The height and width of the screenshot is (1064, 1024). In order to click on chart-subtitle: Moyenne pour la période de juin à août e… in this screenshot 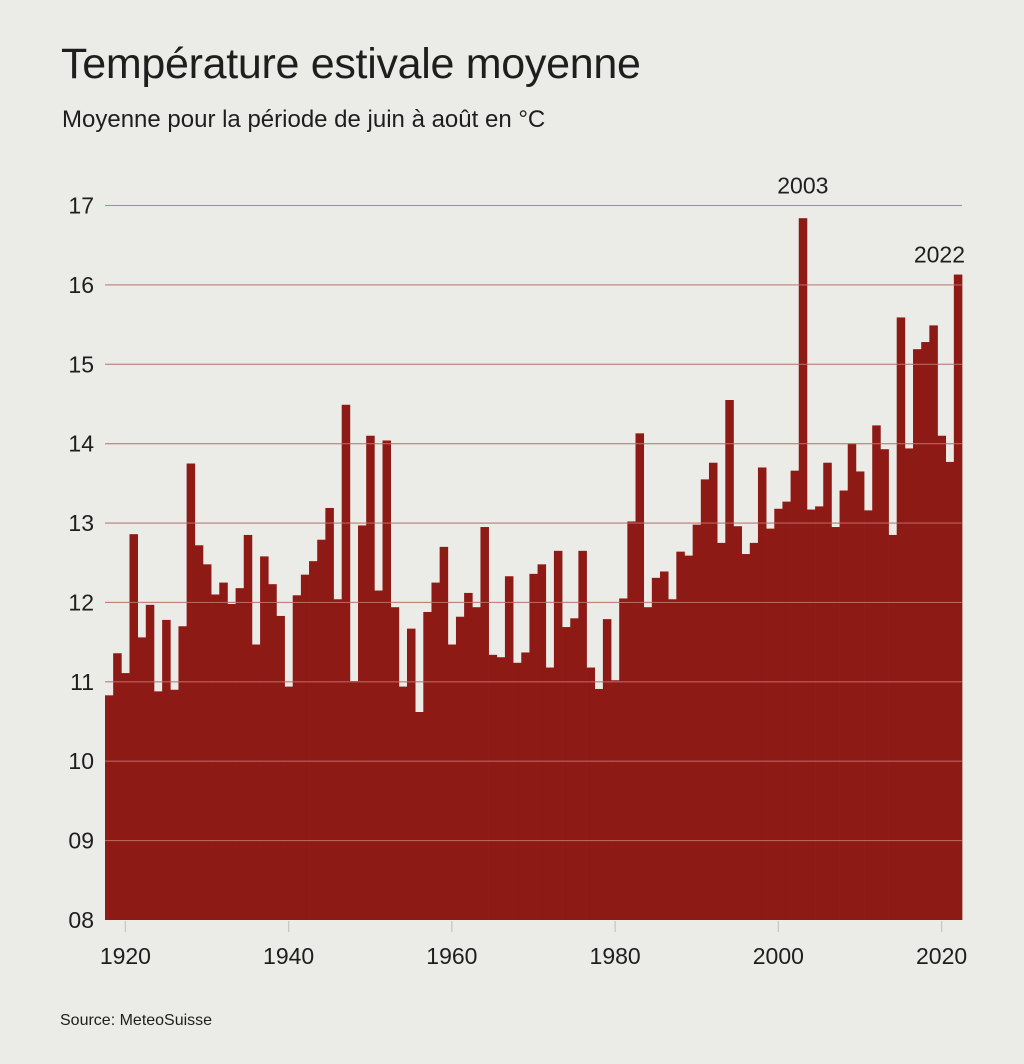, I will do `click(304, 119)`.